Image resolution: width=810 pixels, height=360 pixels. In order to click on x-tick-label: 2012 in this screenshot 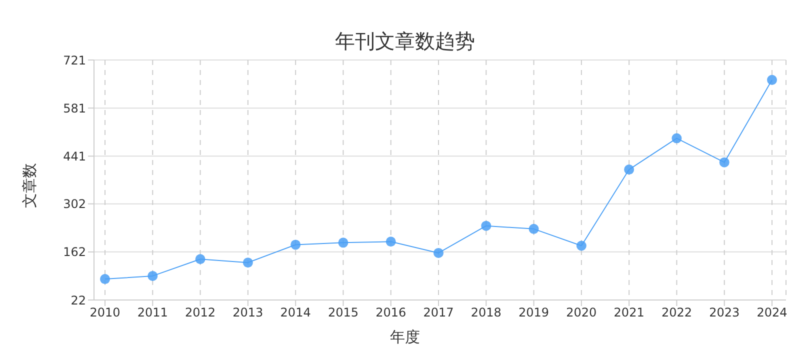, I will do `click(200, 313)`.